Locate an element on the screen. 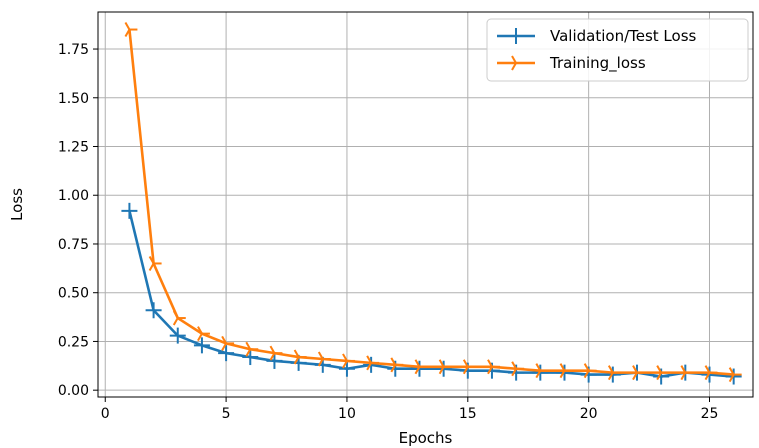 The width and height of the screenshot is (759, 448). y-tick-label: 1.25 is located at coordinates (73, 148).